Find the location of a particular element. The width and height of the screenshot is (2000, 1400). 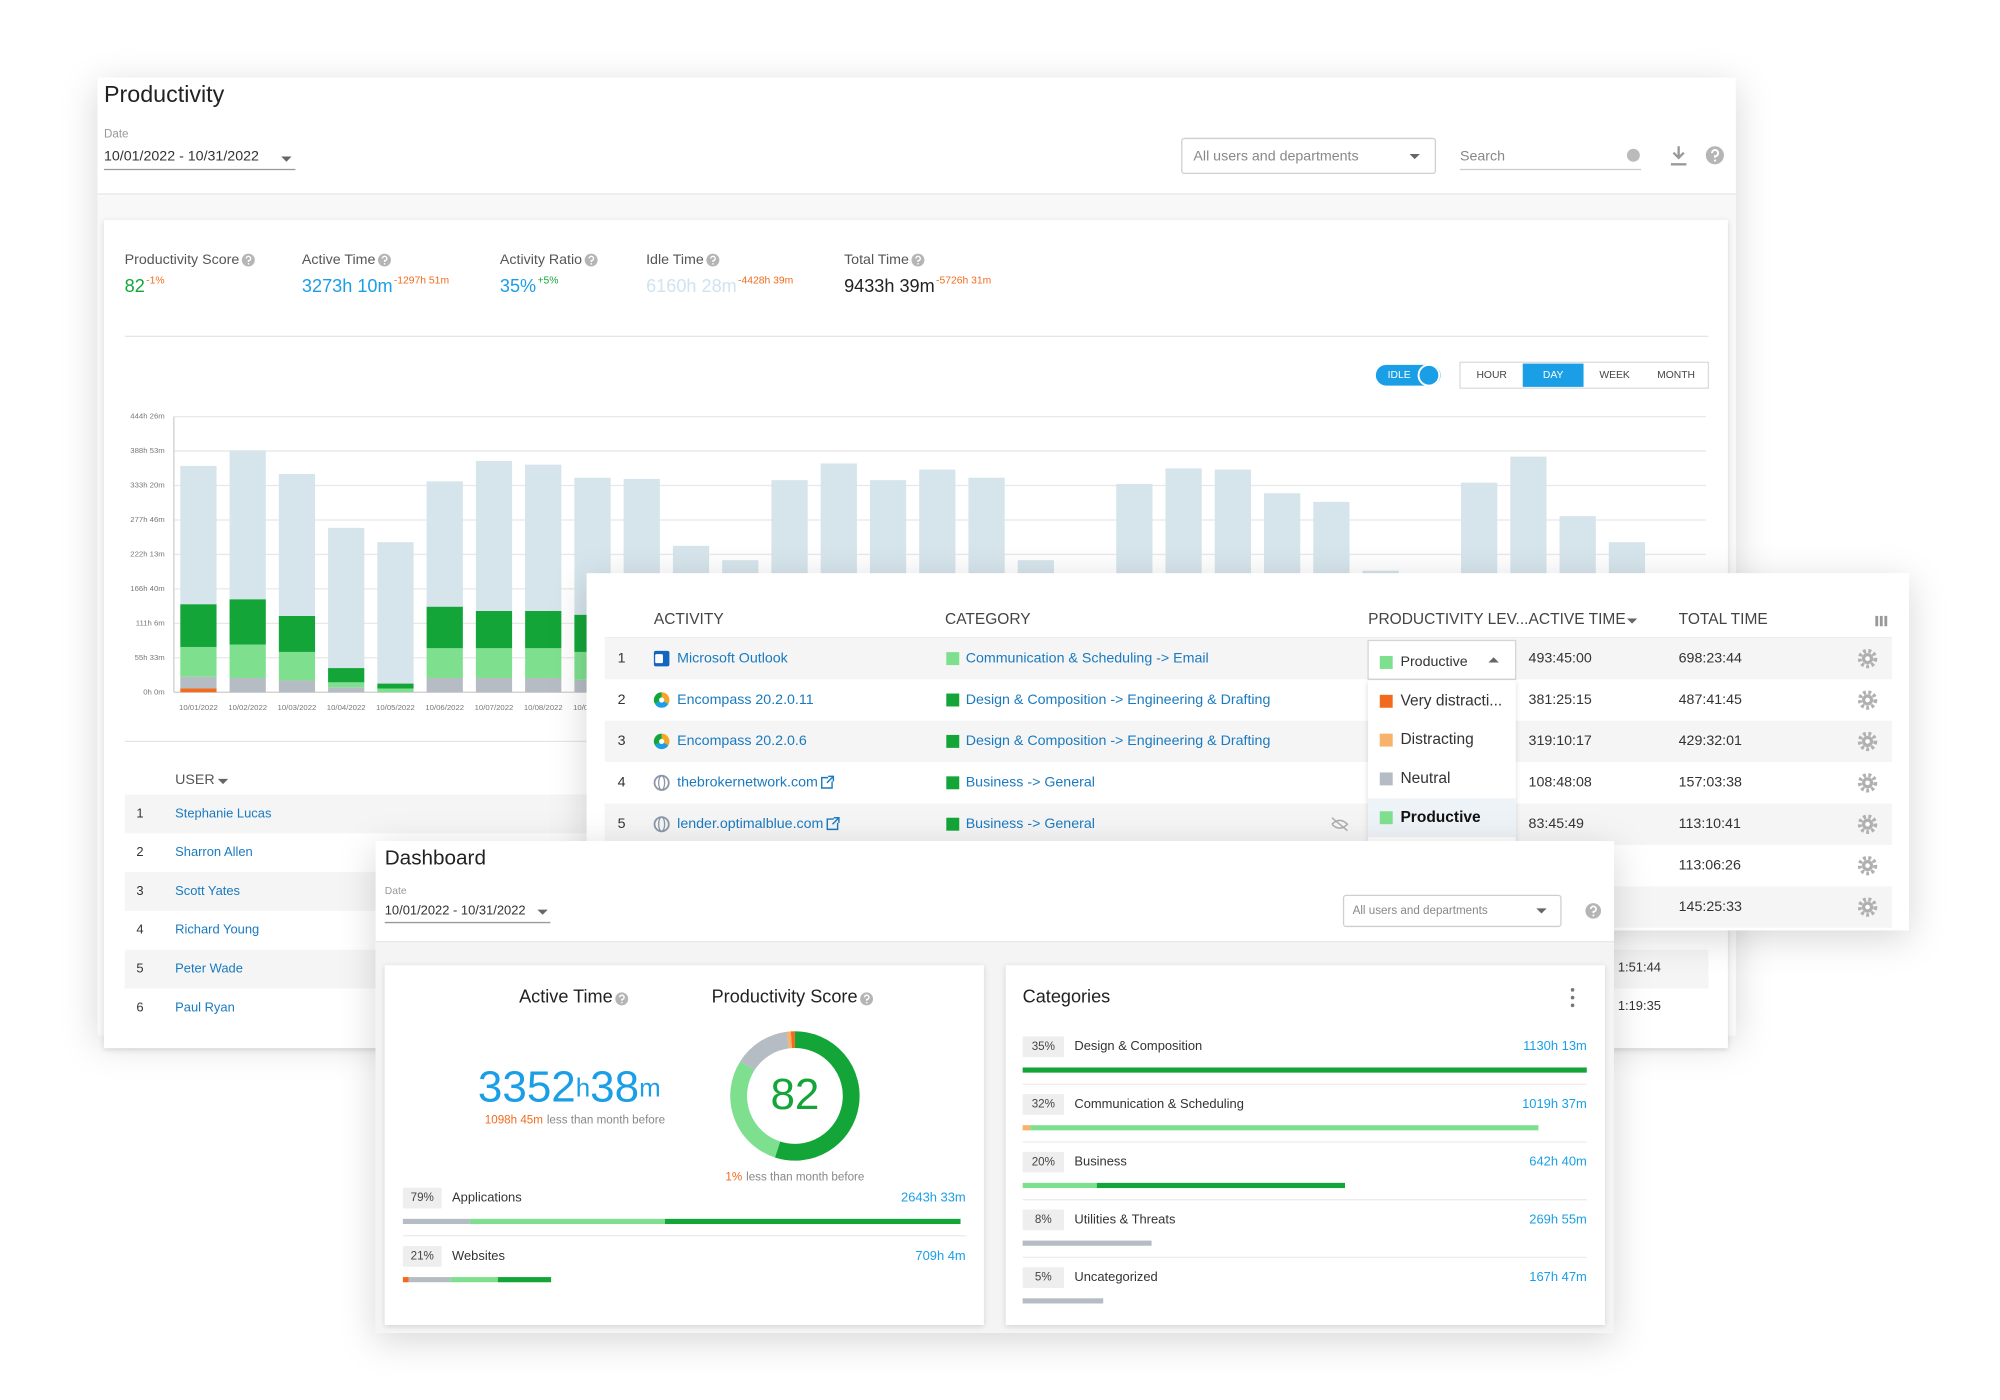

table-header: USER is located at coordinates (195, 780).